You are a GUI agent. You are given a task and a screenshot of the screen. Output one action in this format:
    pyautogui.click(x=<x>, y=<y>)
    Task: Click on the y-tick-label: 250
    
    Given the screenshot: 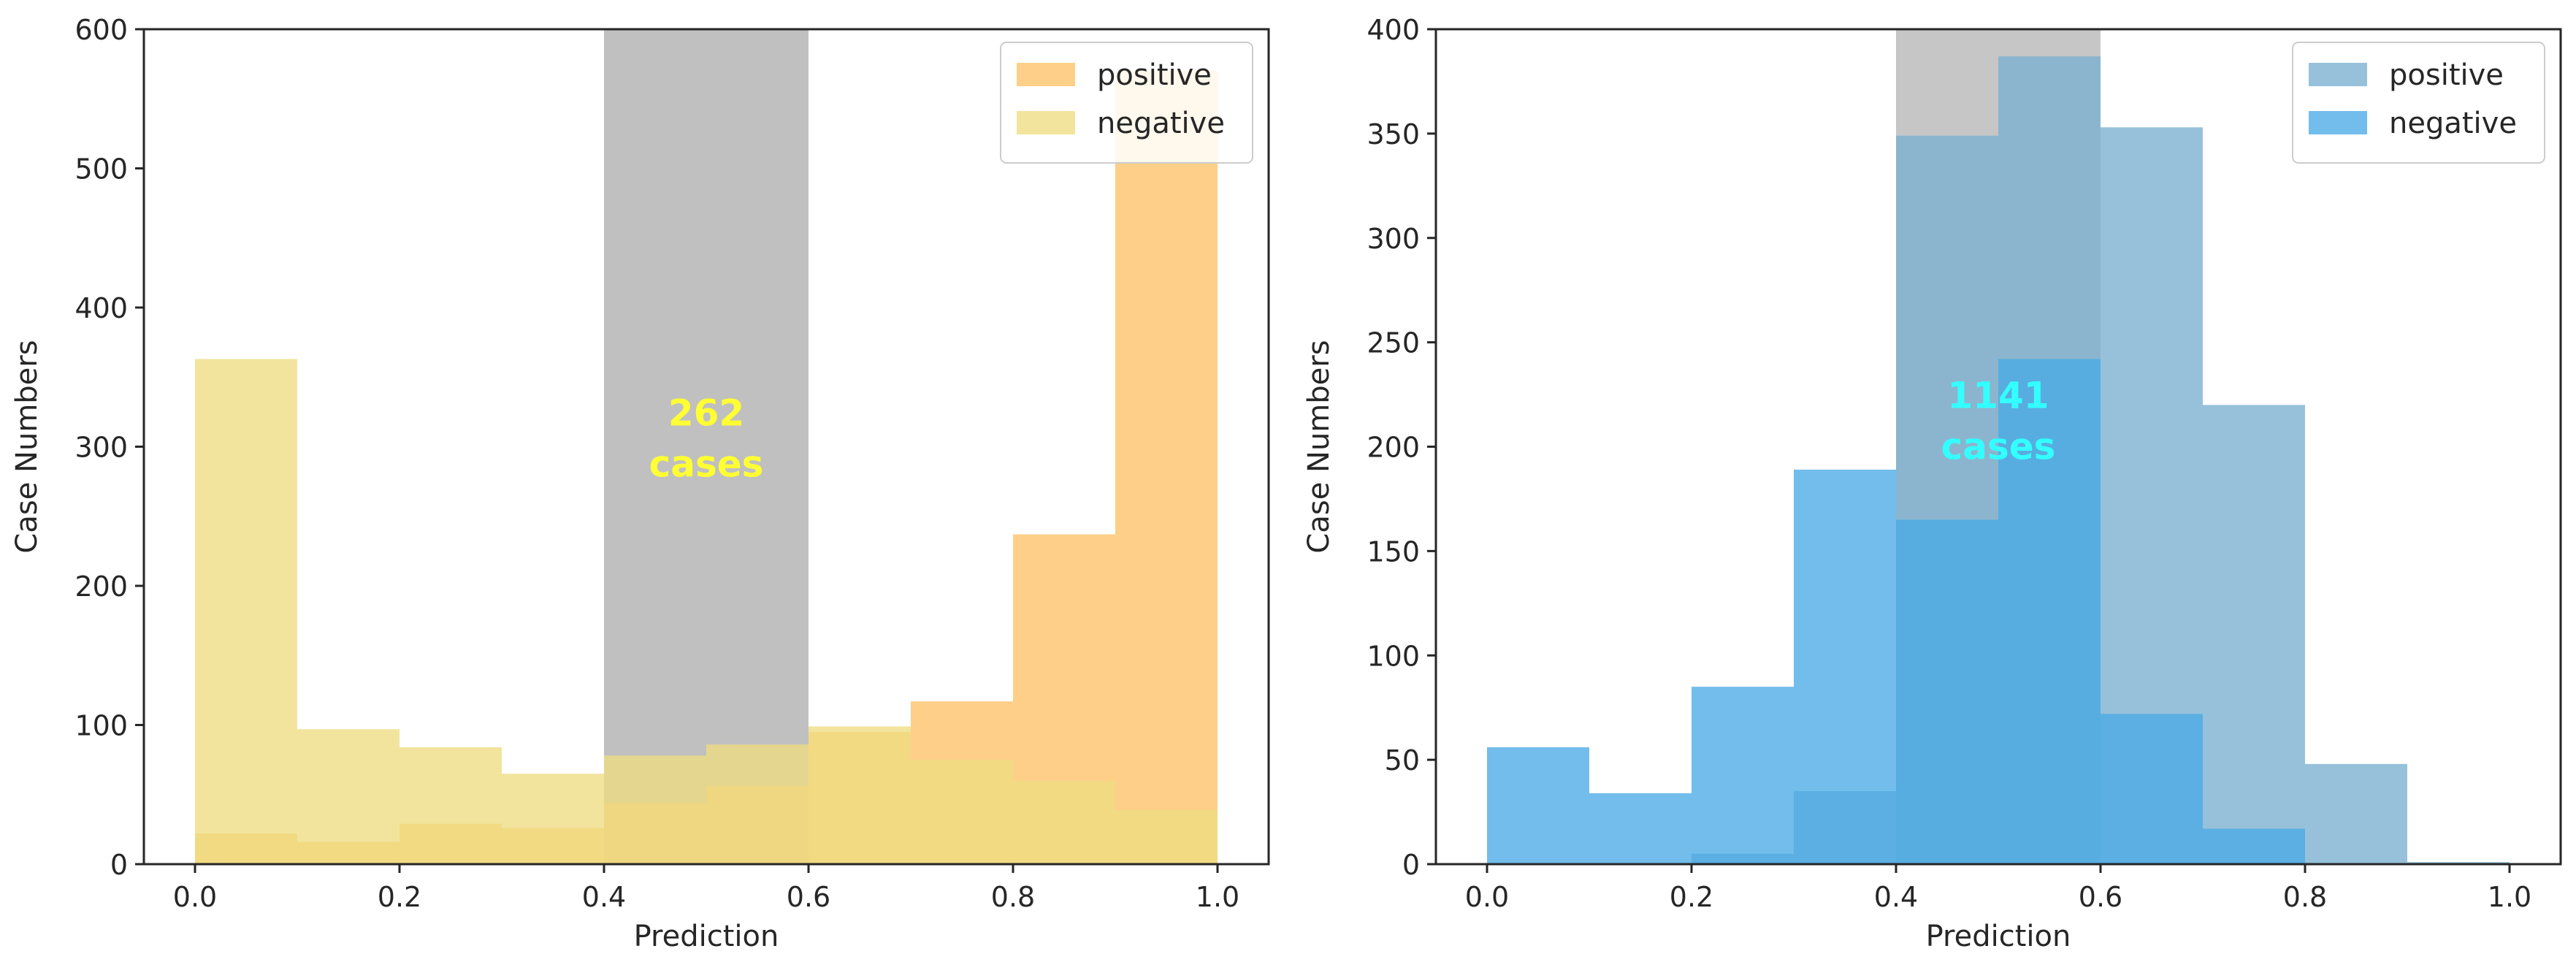 What is the action you would take?
    pyautogui.click(x=1393, y=343)
    